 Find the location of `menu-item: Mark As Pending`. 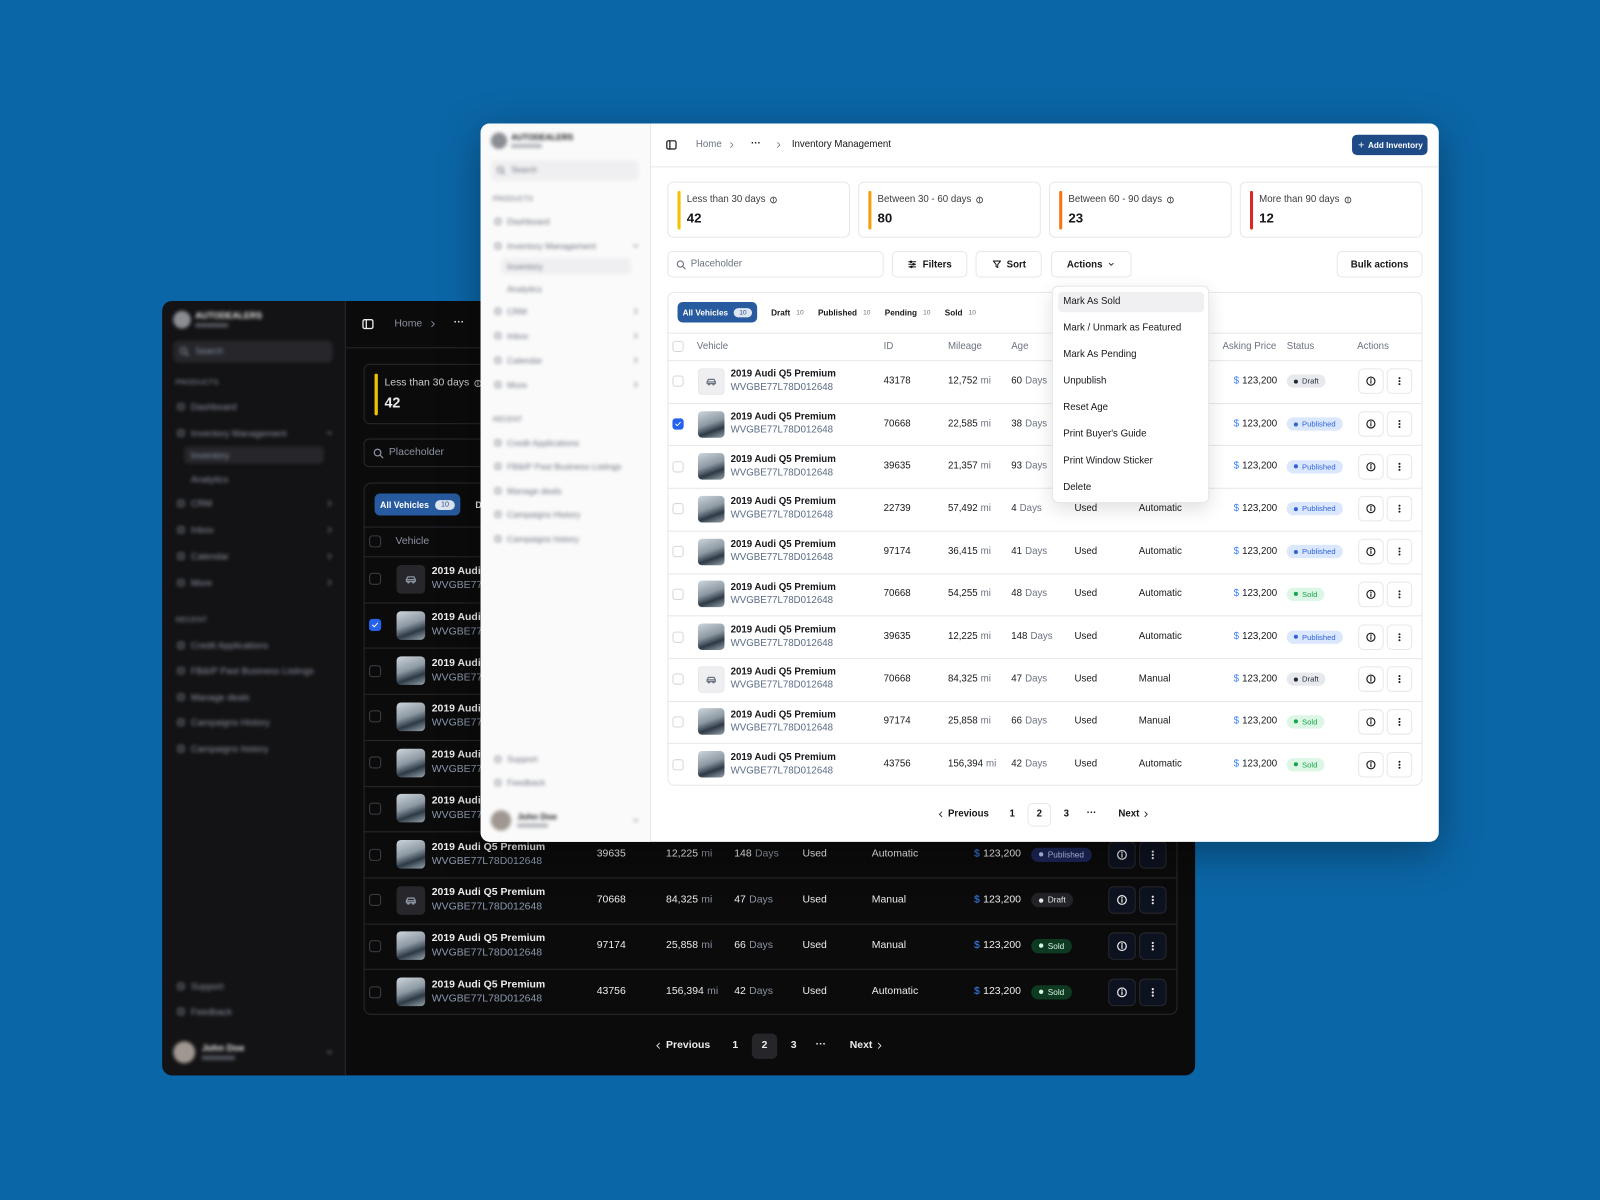

menu-item: Mark As Pending is located at coordinates (1100, 354).